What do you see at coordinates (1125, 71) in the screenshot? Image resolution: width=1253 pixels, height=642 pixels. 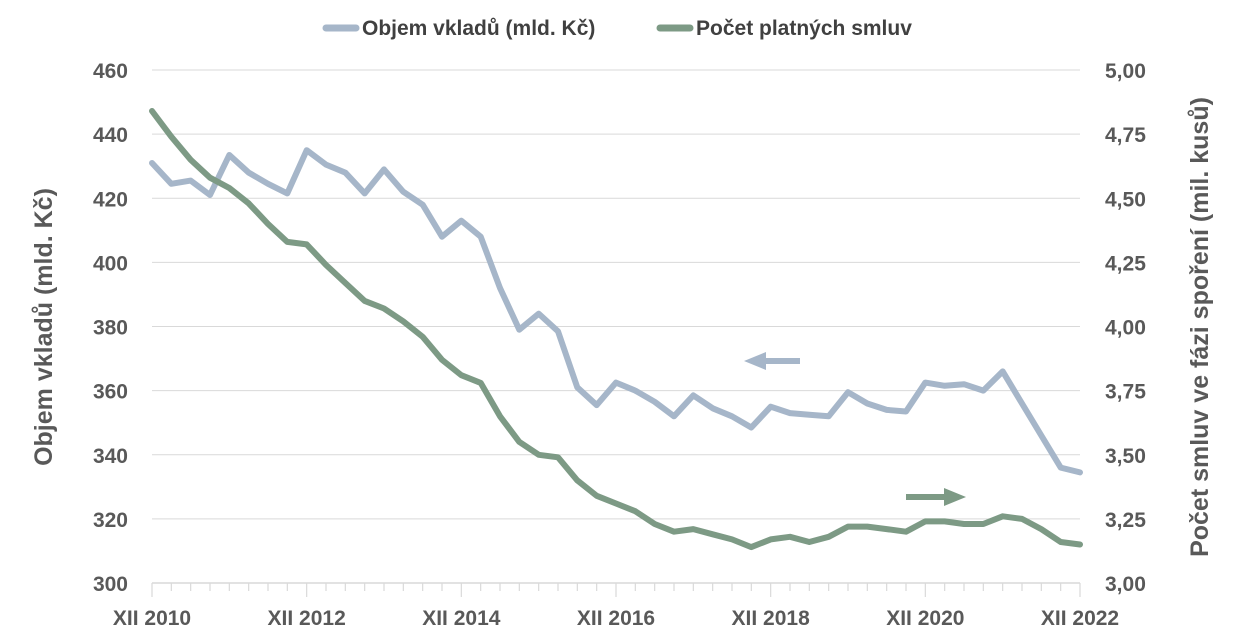 I see `right-tick-label: 5,00` at bounding box center [1125, 71].